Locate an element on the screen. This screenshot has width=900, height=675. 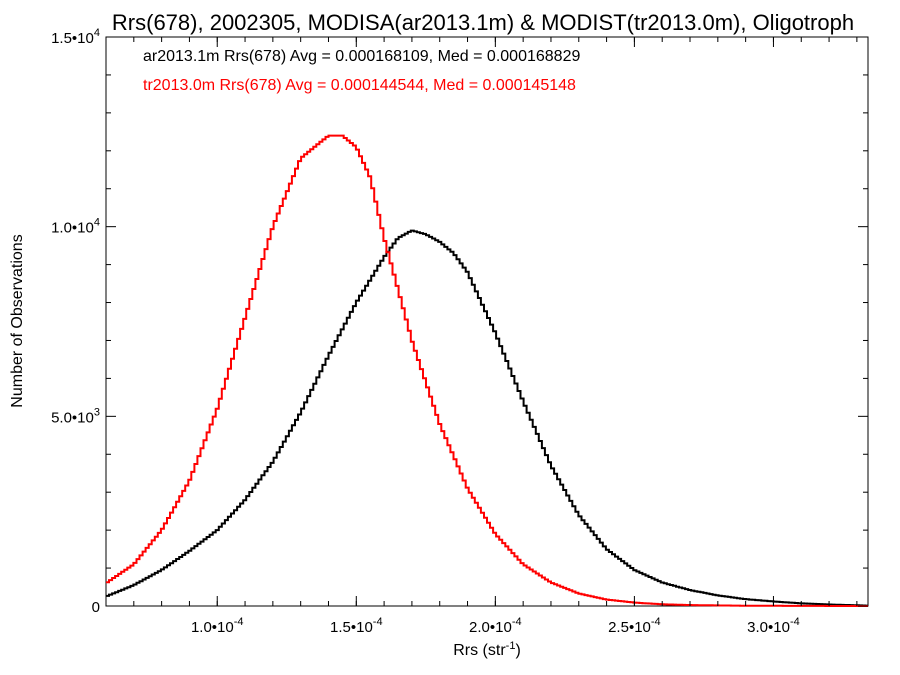
x-axis-label: Rrs (str-1) is located at coordinates (487, 649).